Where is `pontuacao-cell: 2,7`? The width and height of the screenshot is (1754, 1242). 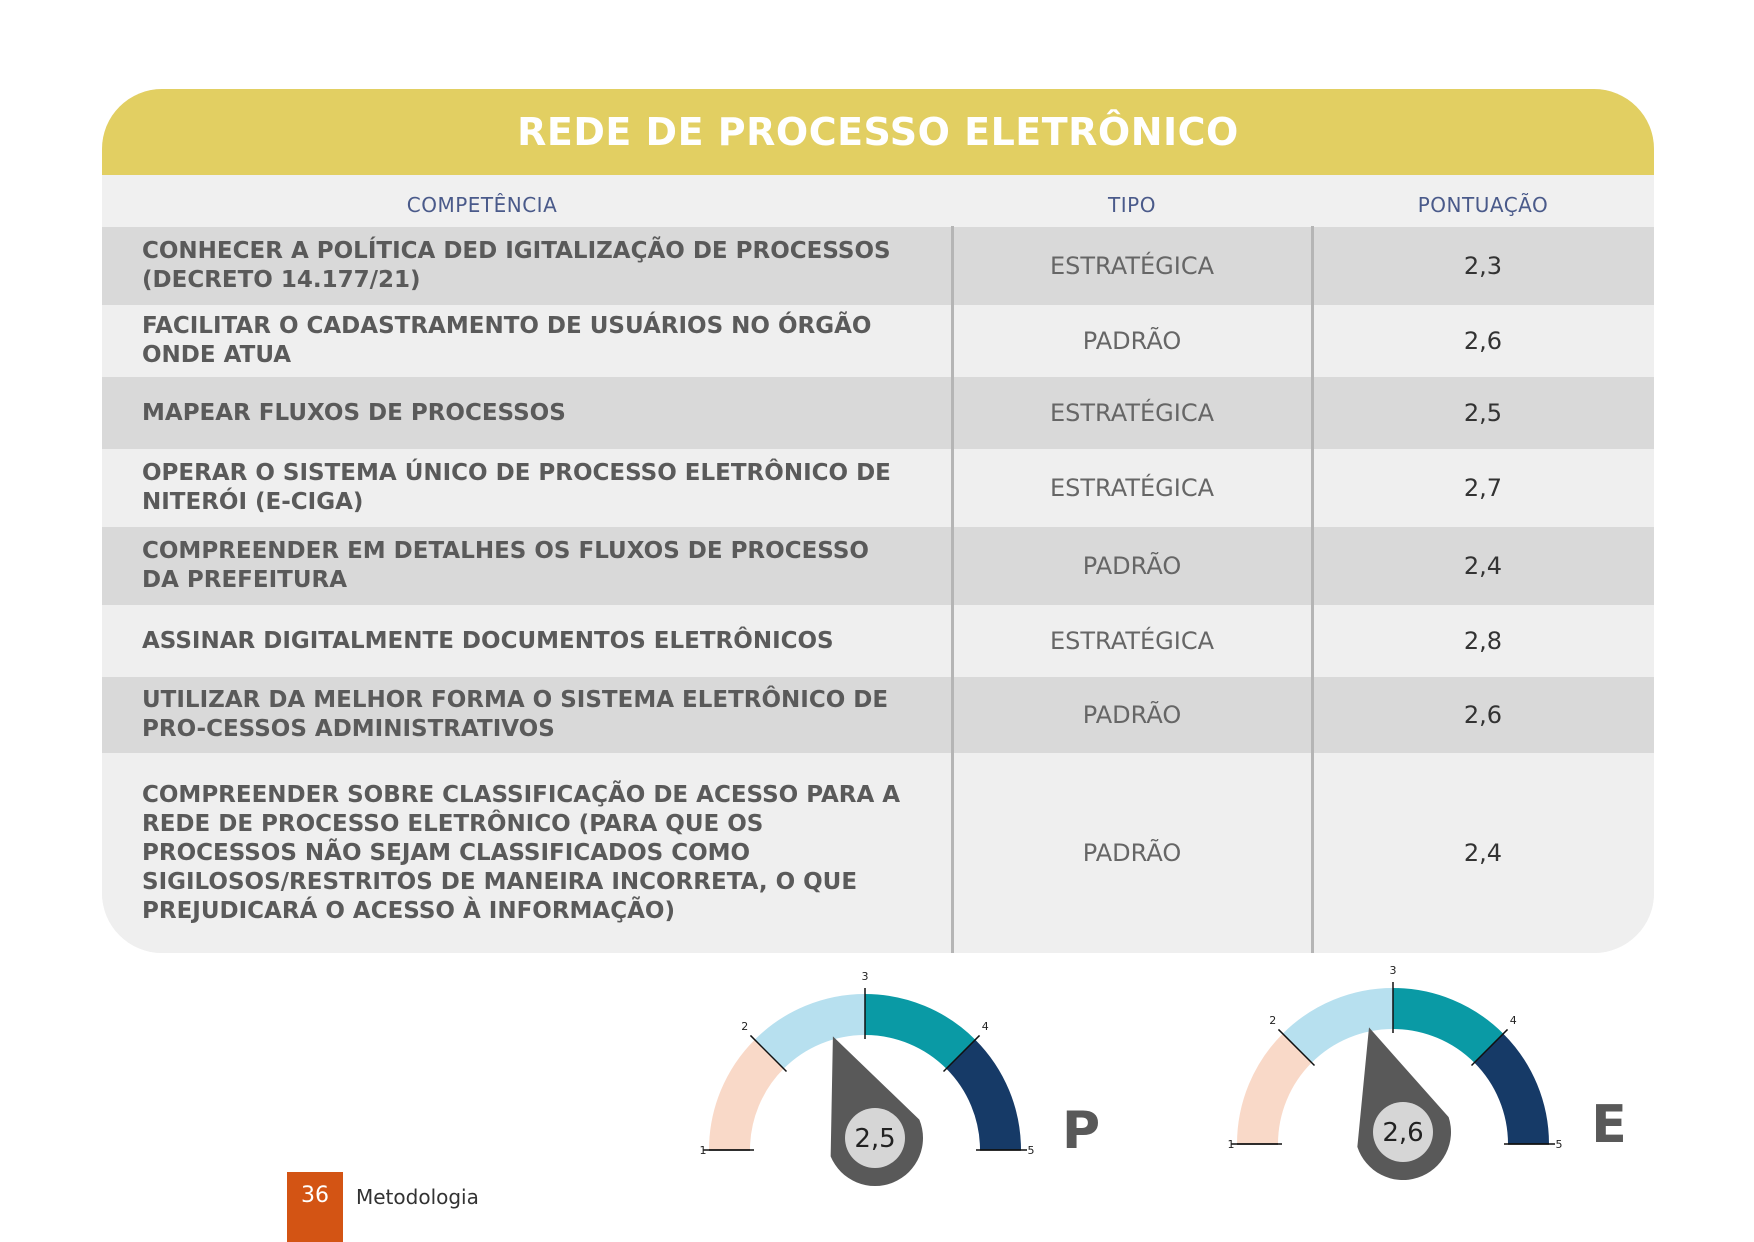 pontuacao-cell: 2,7 is located at coordinates (1483, 488).